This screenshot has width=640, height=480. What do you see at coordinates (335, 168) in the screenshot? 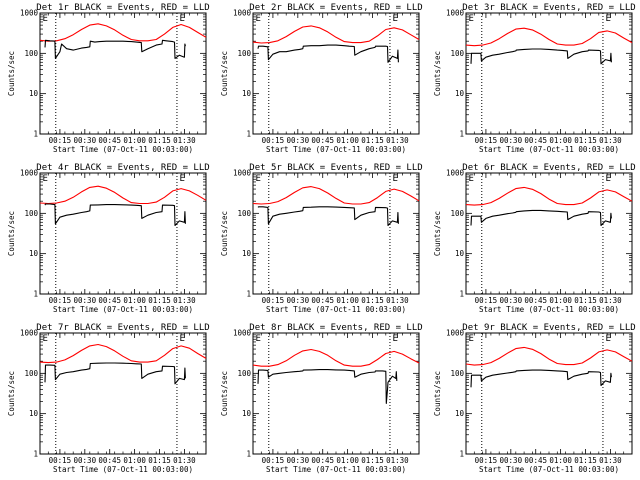
I see `panel-title: Det 5r BLACK = Events, RED = LLD` at bounding box center [335, 168].